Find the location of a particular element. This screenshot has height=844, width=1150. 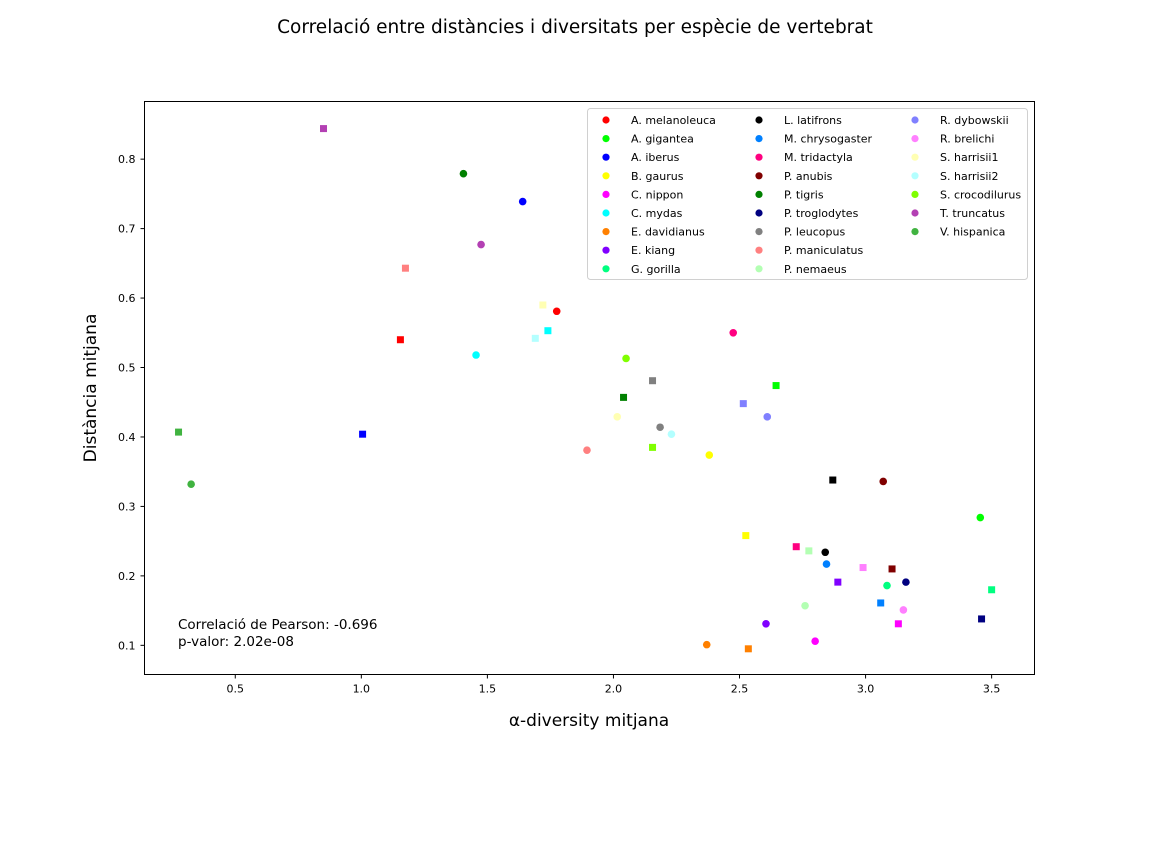

legend-entry: E. kiang is located at coordinates (638, 250).